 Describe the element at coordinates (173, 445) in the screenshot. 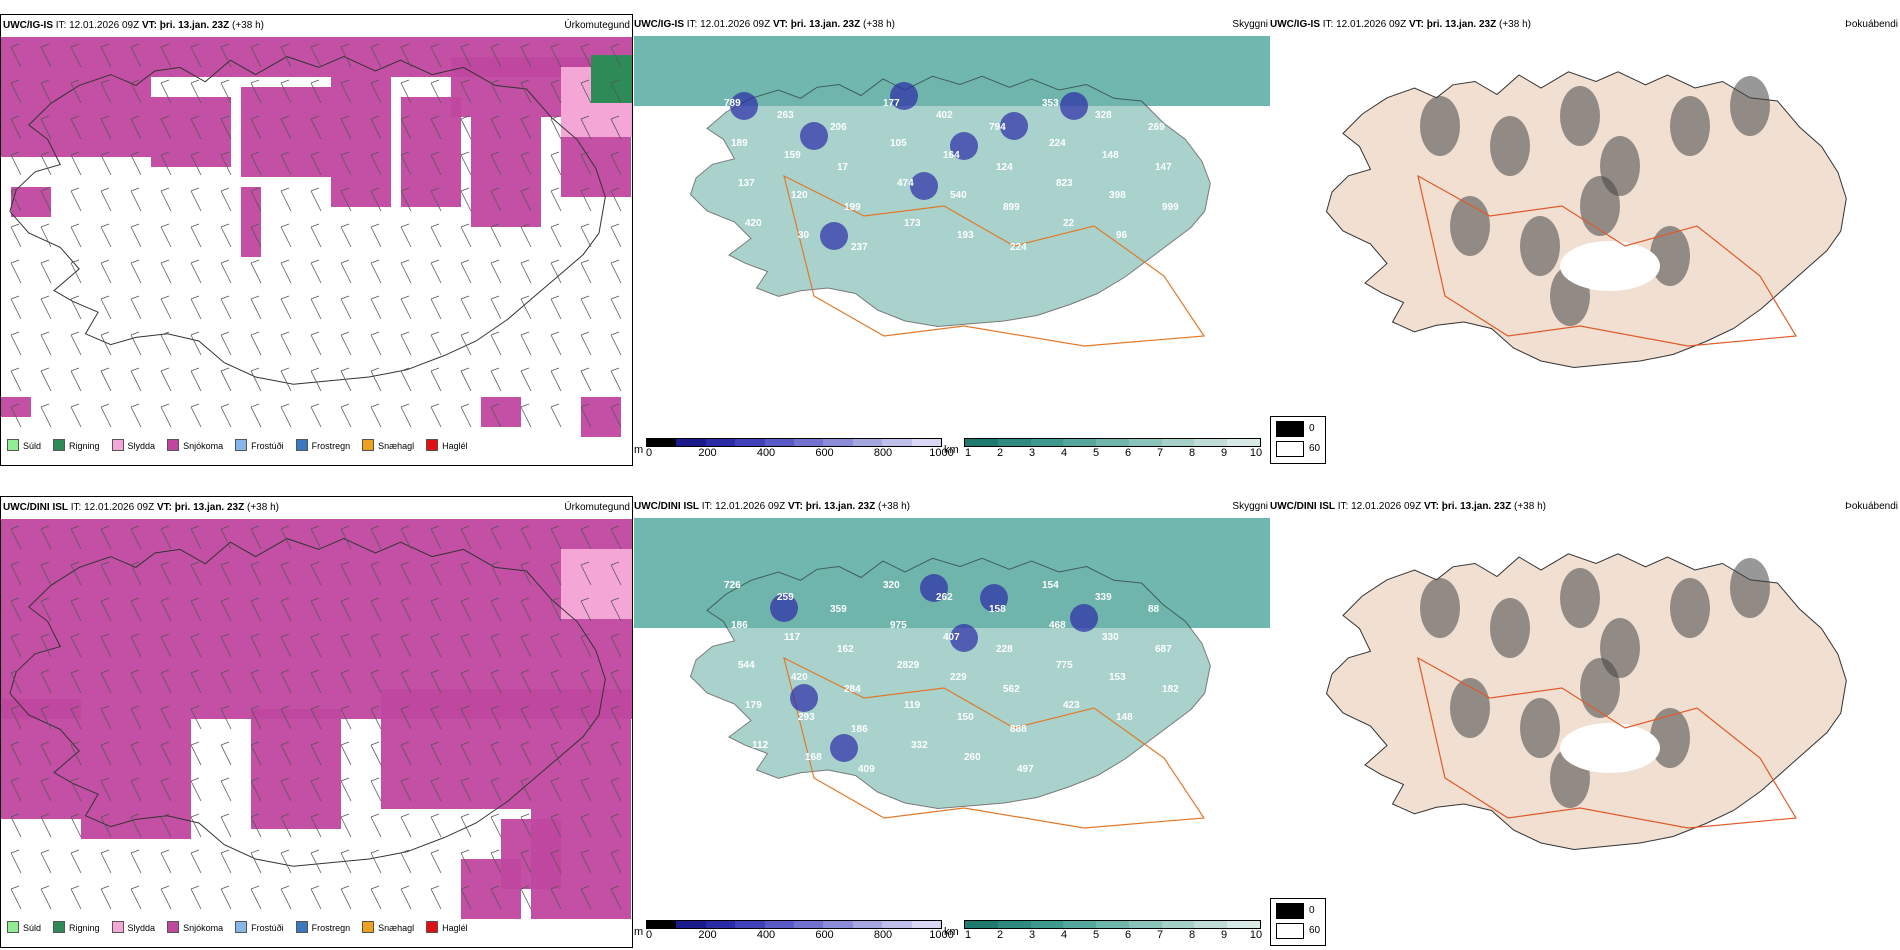

I see `legend-swatch` at that location.